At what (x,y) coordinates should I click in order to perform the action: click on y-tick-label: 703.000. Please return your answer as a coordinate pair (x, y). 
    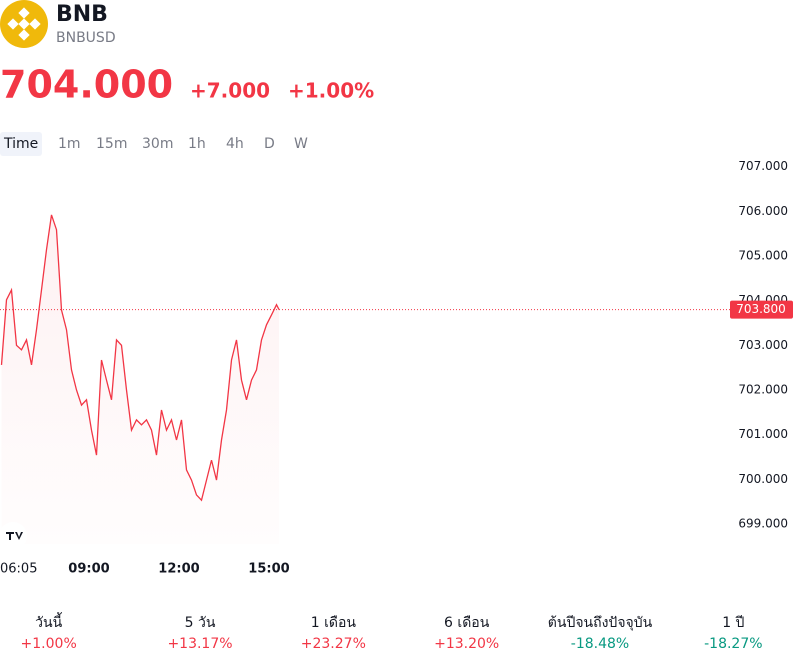
    Looking at the image, I should click on (763, 345).